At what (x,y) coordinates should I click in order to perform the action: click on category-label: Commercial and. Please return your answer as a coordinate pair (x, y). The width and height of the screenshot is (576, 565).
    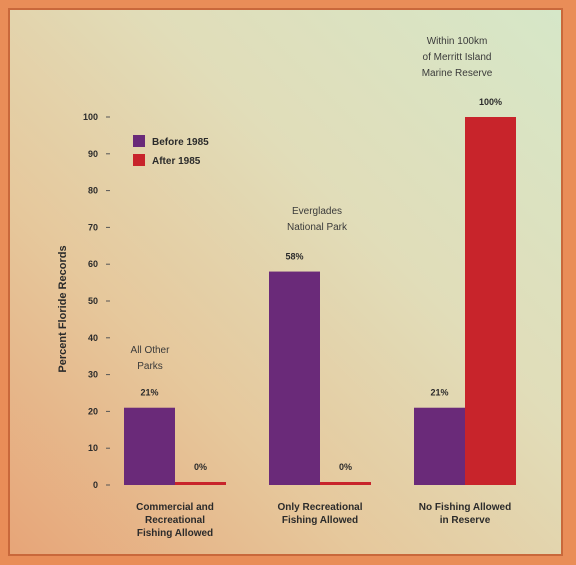
    Looking at the image, I should click on (175, 507).